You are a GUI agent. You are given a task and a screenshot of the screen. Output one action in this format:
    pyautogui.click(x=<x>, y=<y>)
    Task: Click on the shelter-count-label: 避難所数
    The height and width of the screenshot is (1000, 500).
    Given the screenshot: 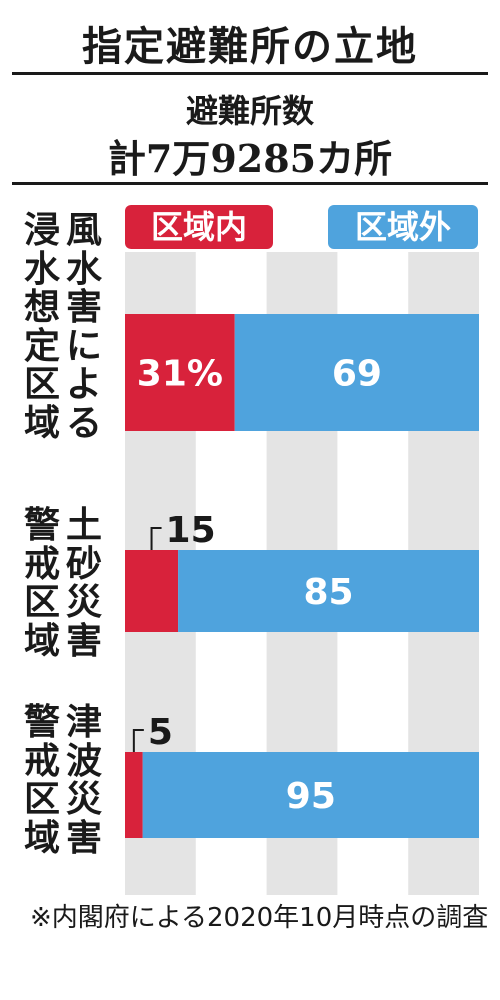 What is the action you would take?
    pyautogui.click(x=249, y=111)
    